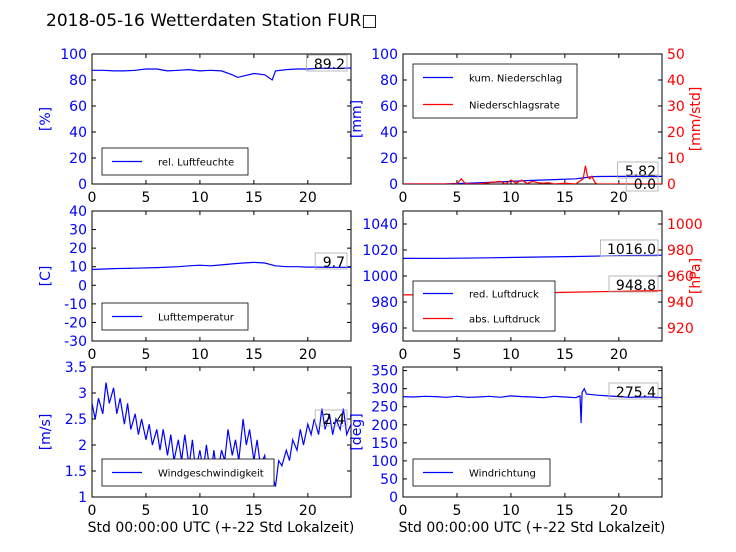 This screenshot has width=736, height=552. Describe the element at coordinates (221, 528) in the screenshot. I see `x-axis-label-left: Std 00:00:00 UTC (+-22 Std Lokalzeit)` at that location.